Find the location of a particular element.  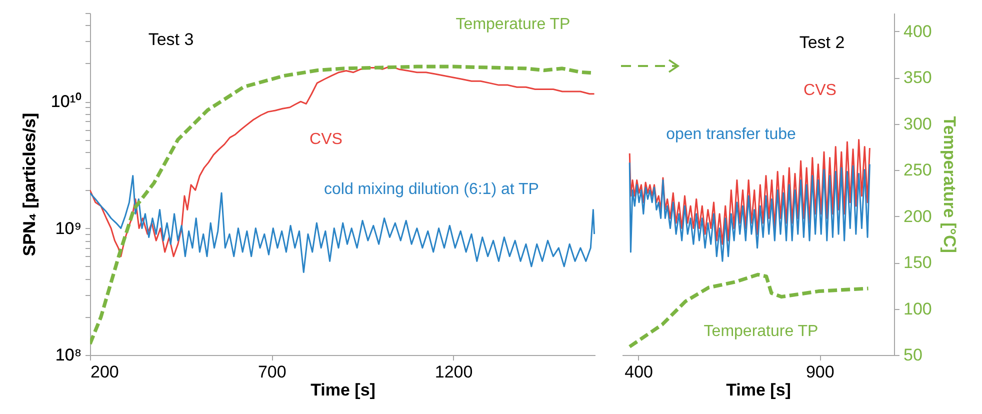

text: Temperature TP is located at coordinates (513, 24).